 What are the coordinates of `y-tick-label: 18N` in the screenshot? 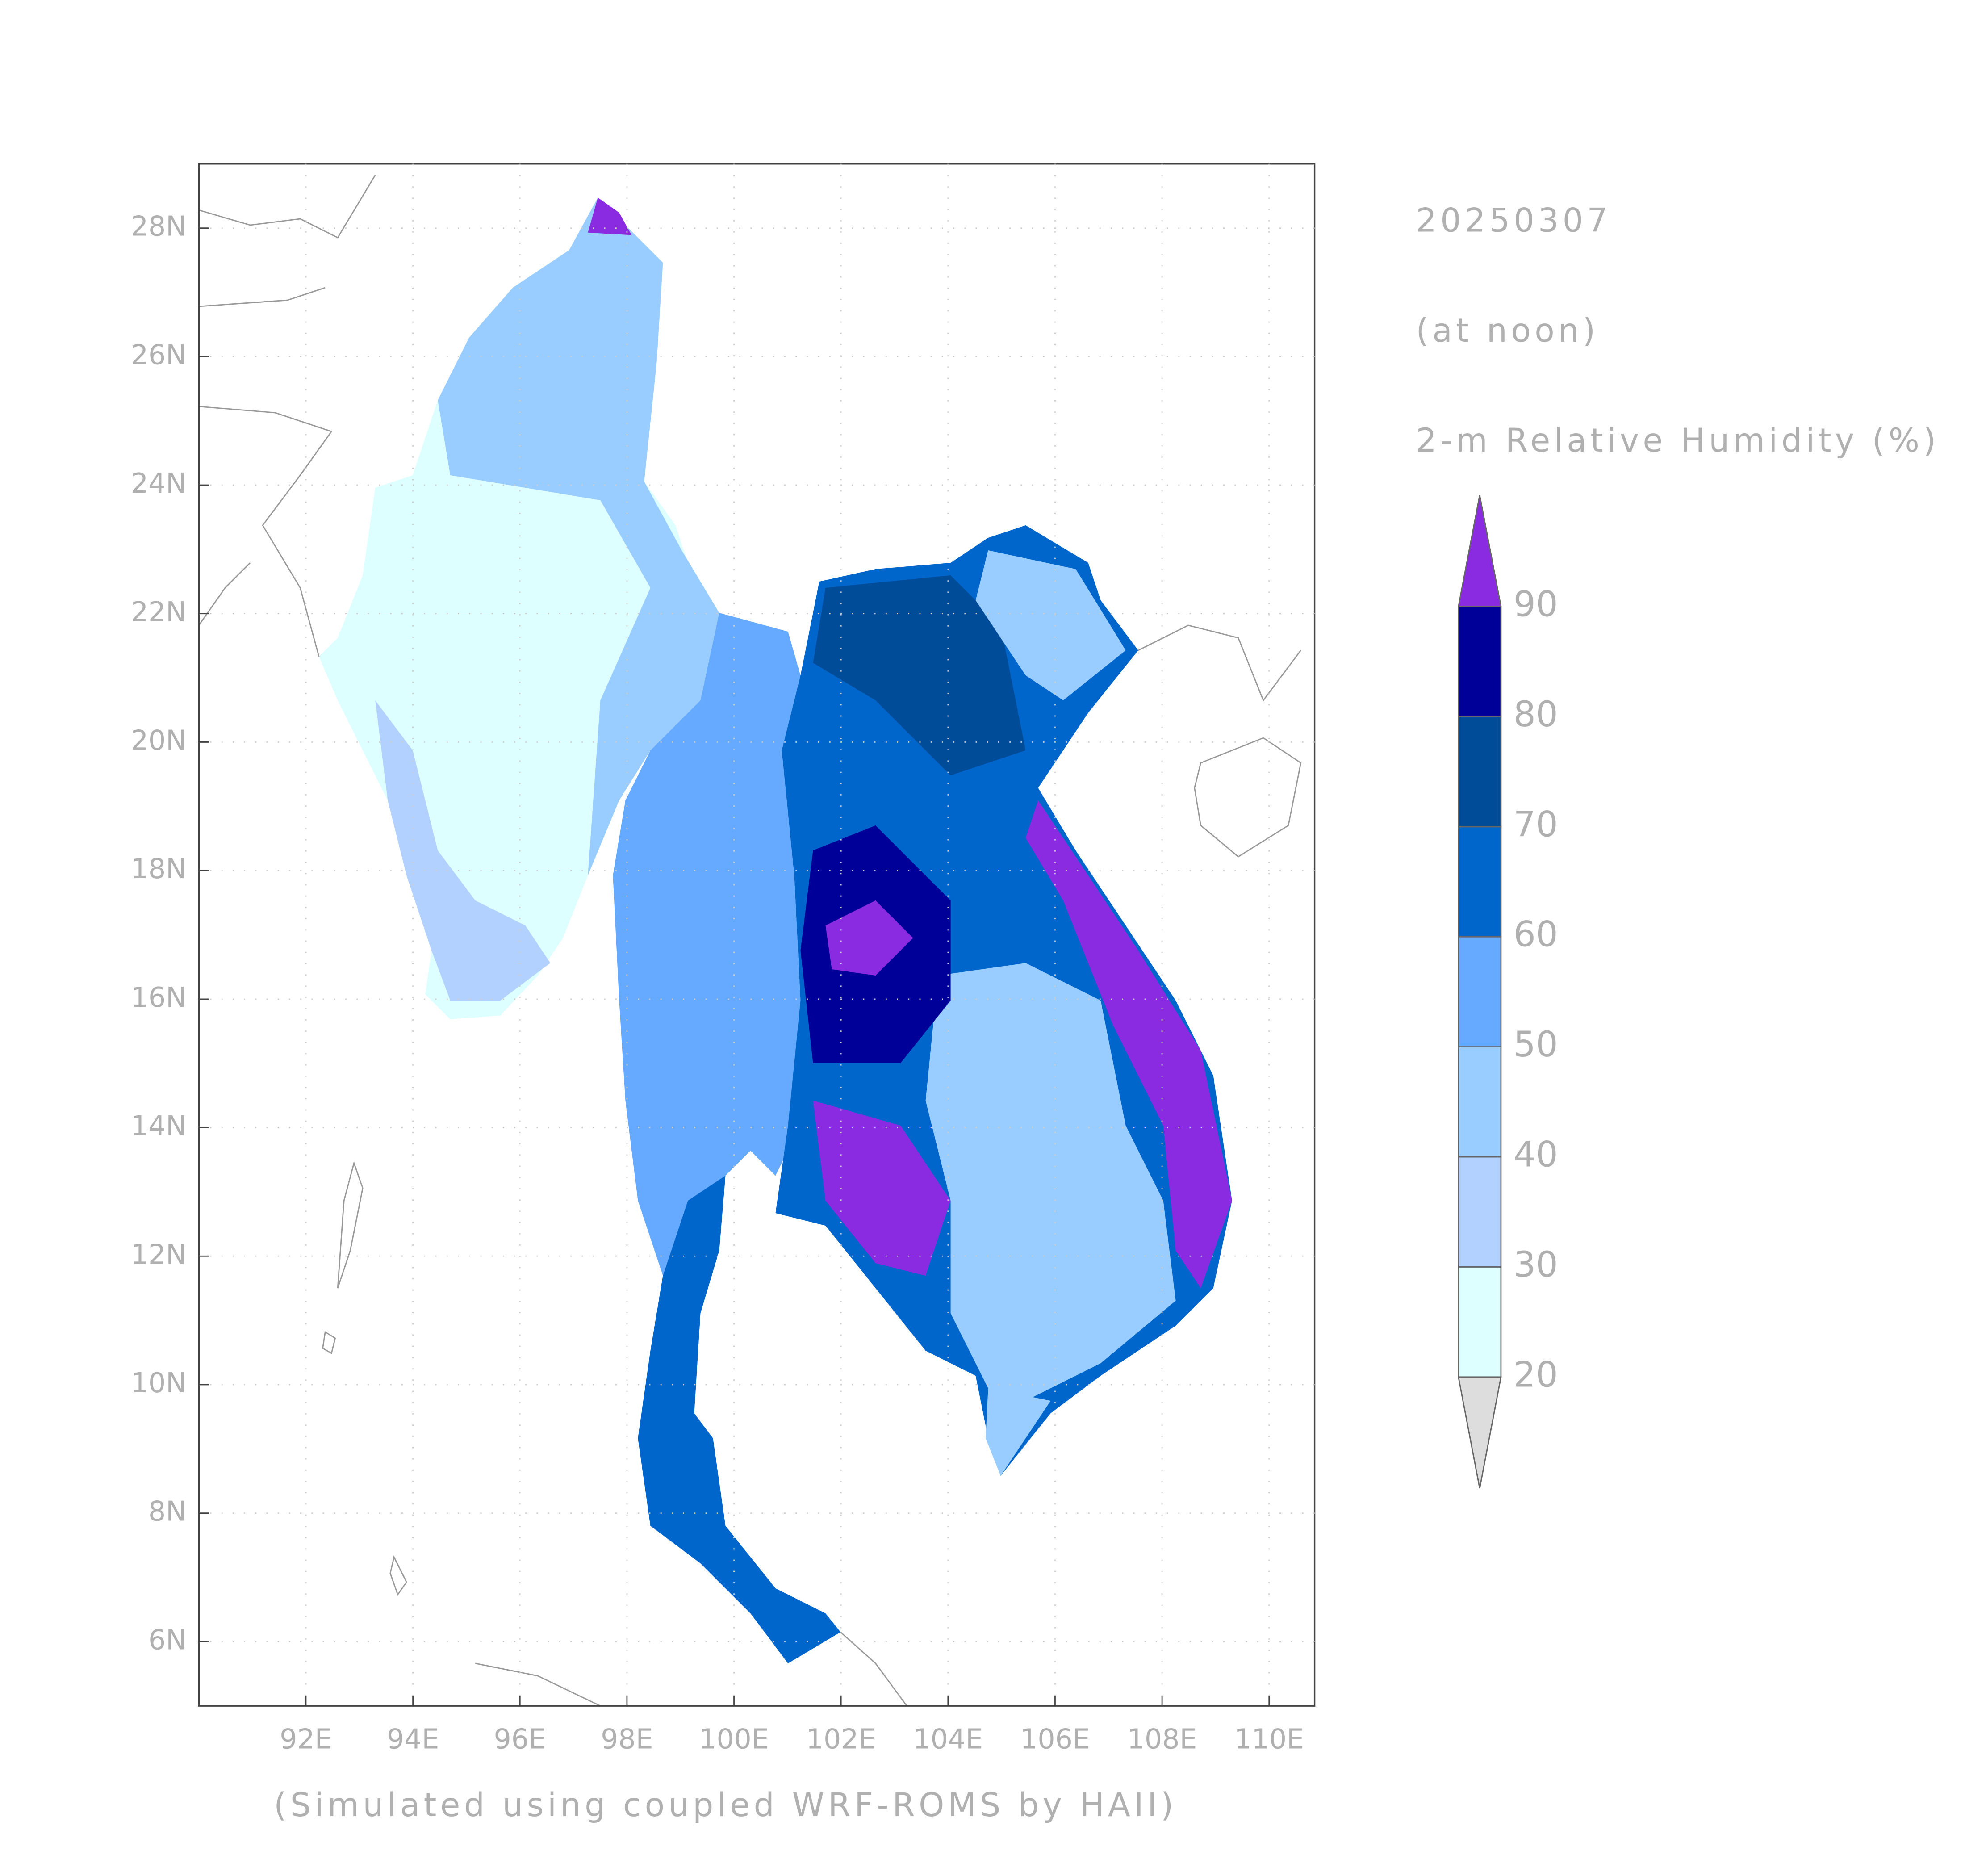 It's located at (158, 869).